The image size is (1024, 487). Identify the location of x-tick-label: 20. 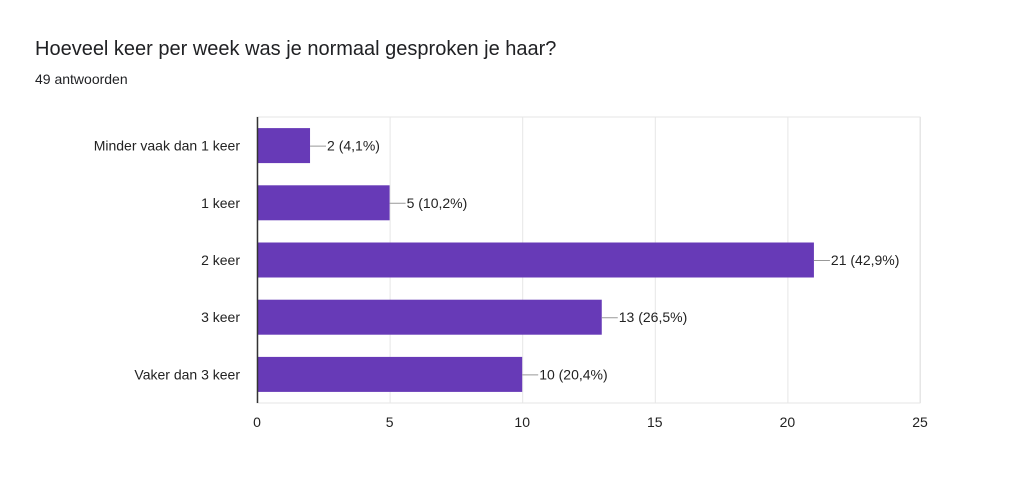
(788, 422).